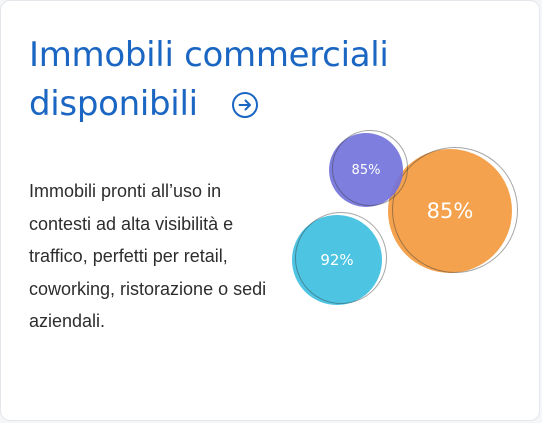  I want to click on card-title-line1: Immobili commerciali, so click(209, 55).